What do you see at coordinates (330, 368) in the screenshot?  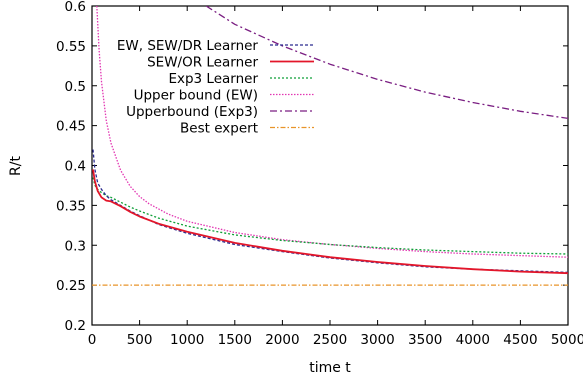 I see `x-axis-label: time t` at bounding box center [330, 368].